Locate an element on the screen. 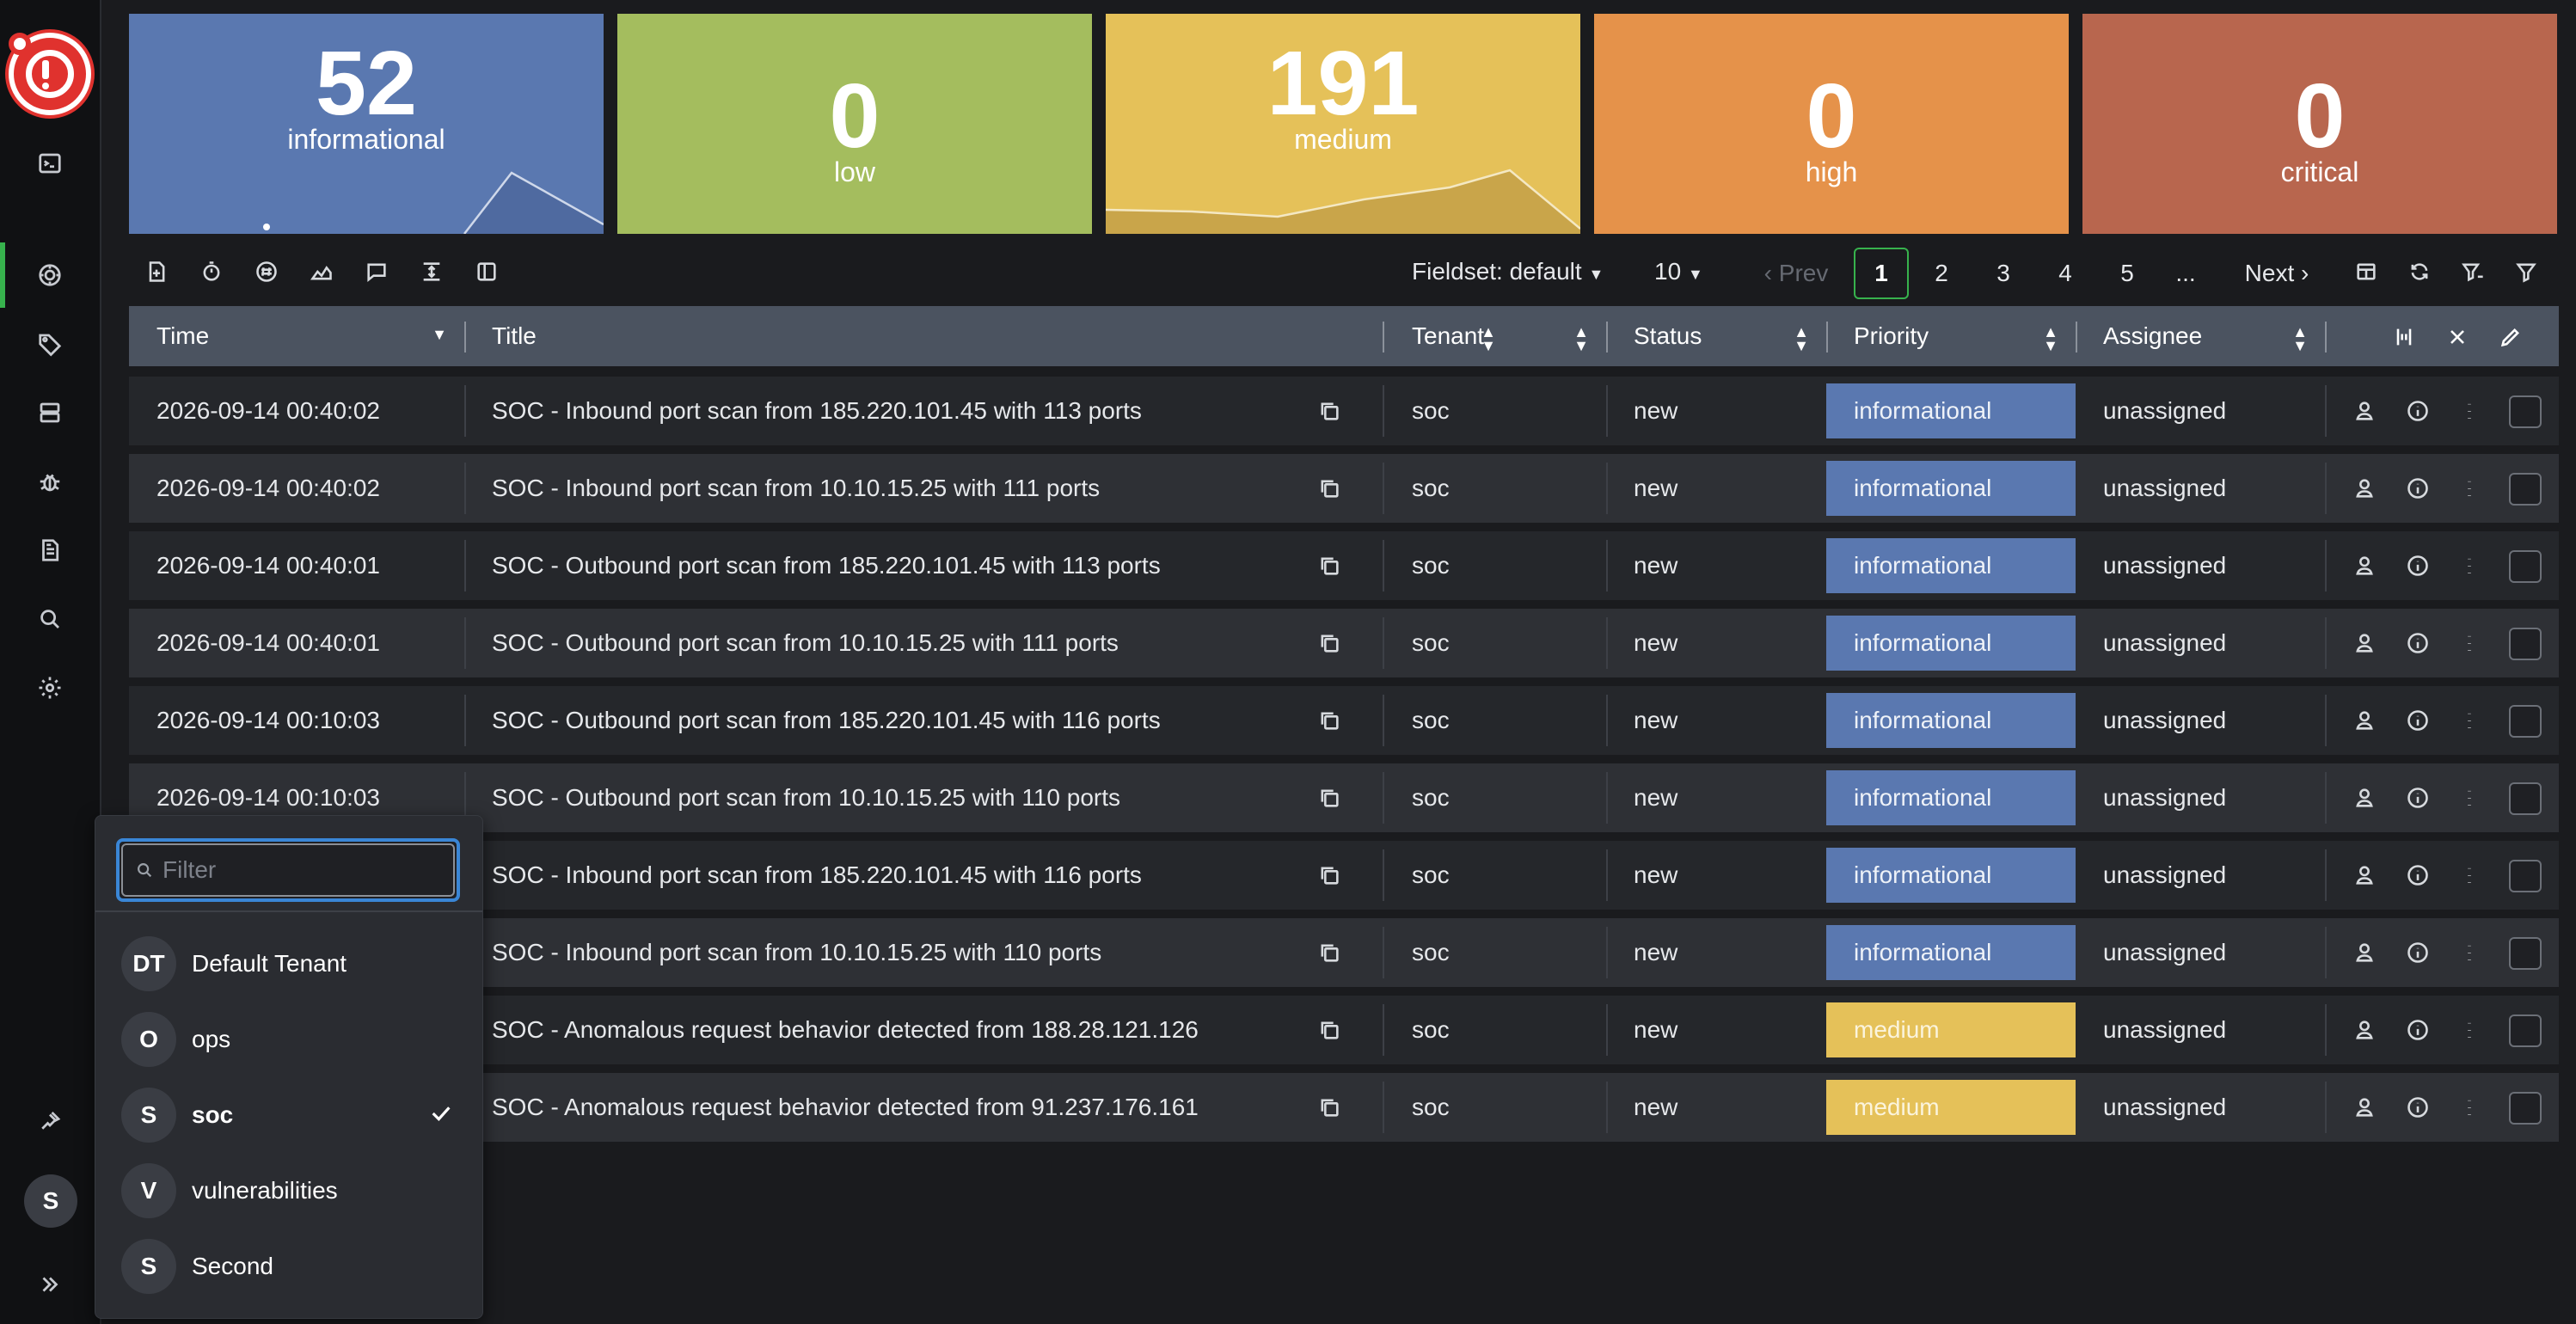 Image resolution: width=2576 pixels, height=1324 pixels. column-header-tenant: Tenant ▲ ▼ is located at coordinates (1495, 336).